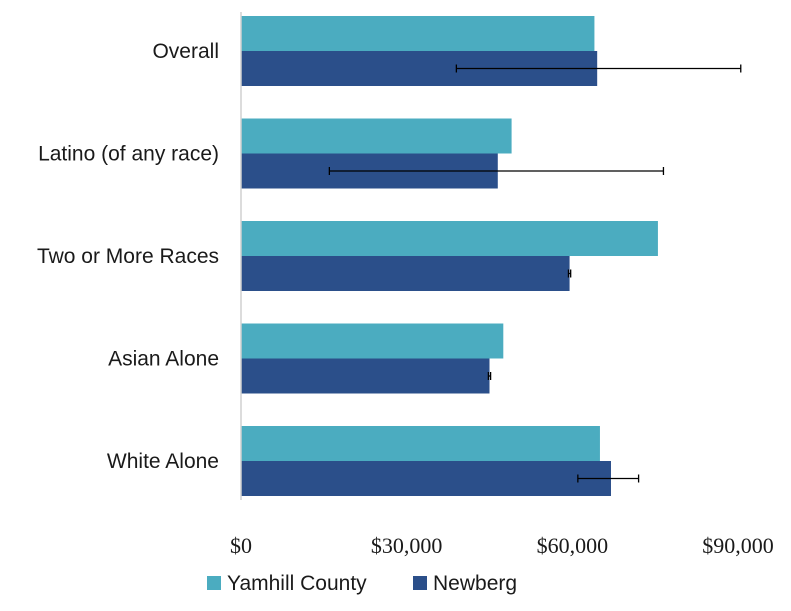 Image resolution: width=791 pixels, height=611 pixels. I want to click on category-label: Latino (of any race), so click(128, 154).